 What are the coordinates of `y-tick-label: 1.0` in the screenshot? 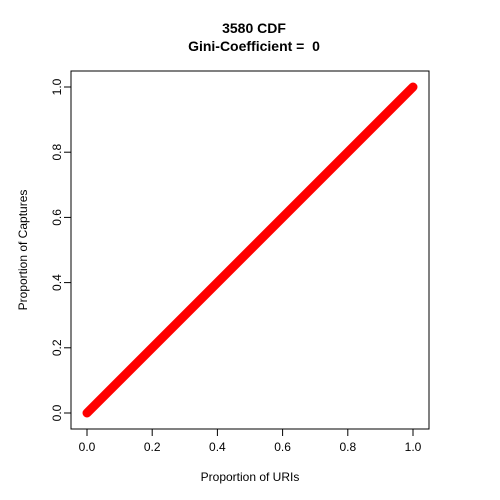 It's located at (57, 86).